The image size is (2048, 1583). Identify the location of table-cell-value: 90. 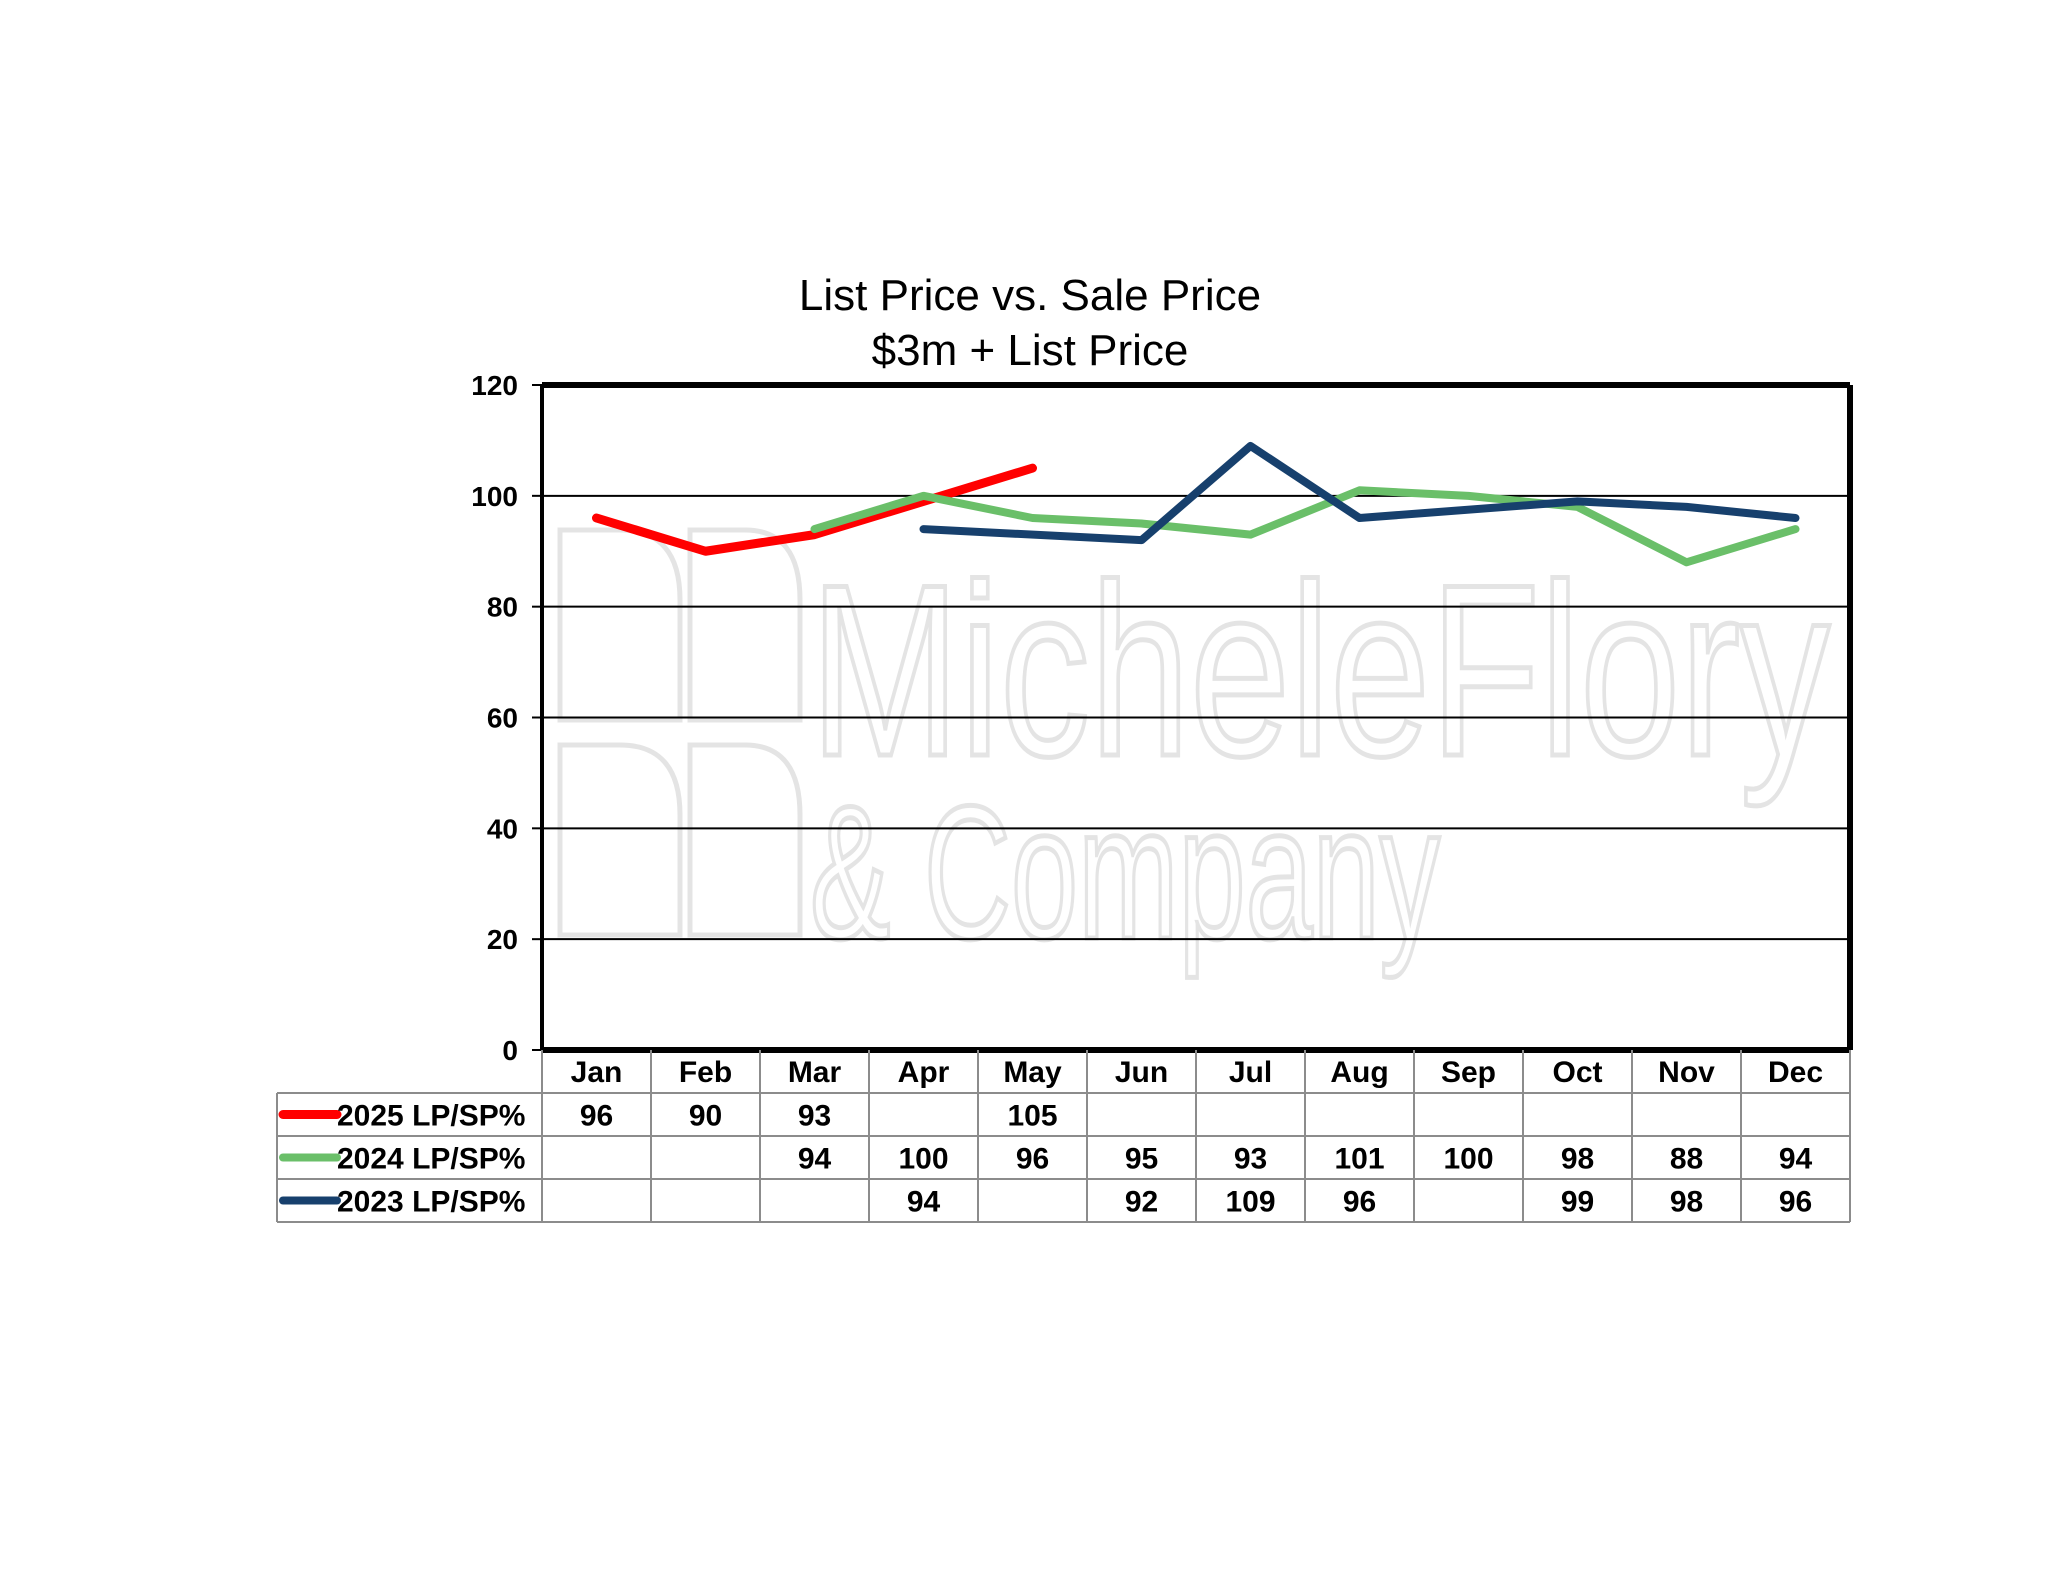
(705, 1116).